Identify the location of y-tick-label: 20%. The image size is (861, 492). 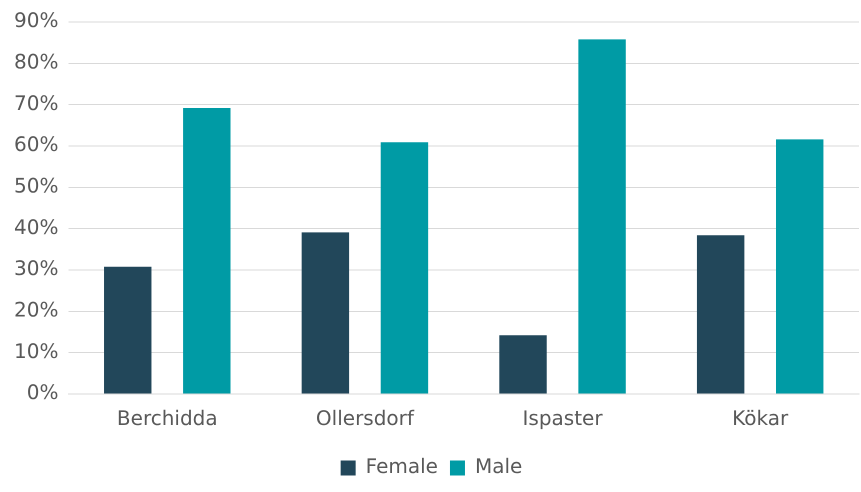
(36, 310).